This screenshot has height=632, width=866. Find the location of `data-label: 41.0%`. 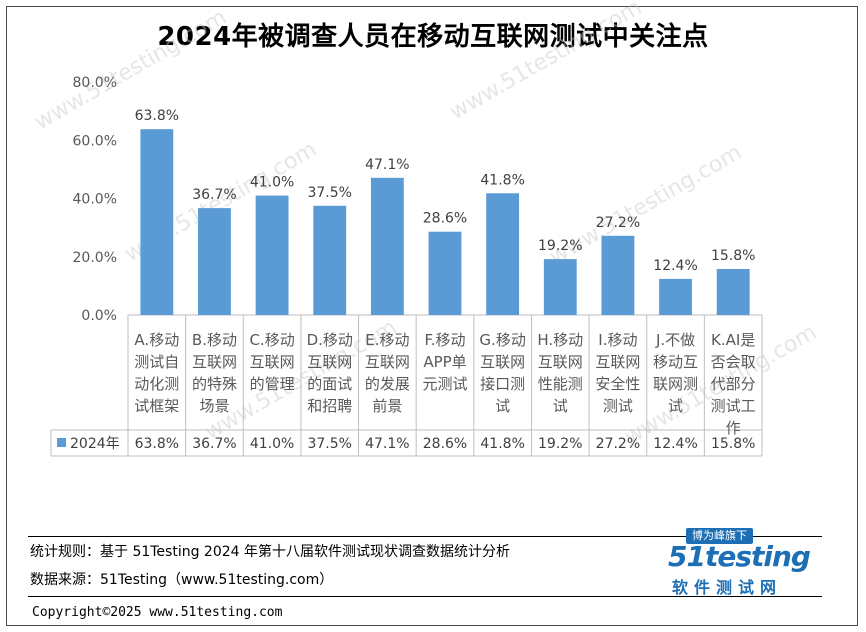

data-label: 41.0% is located at coordinates (272, 183).